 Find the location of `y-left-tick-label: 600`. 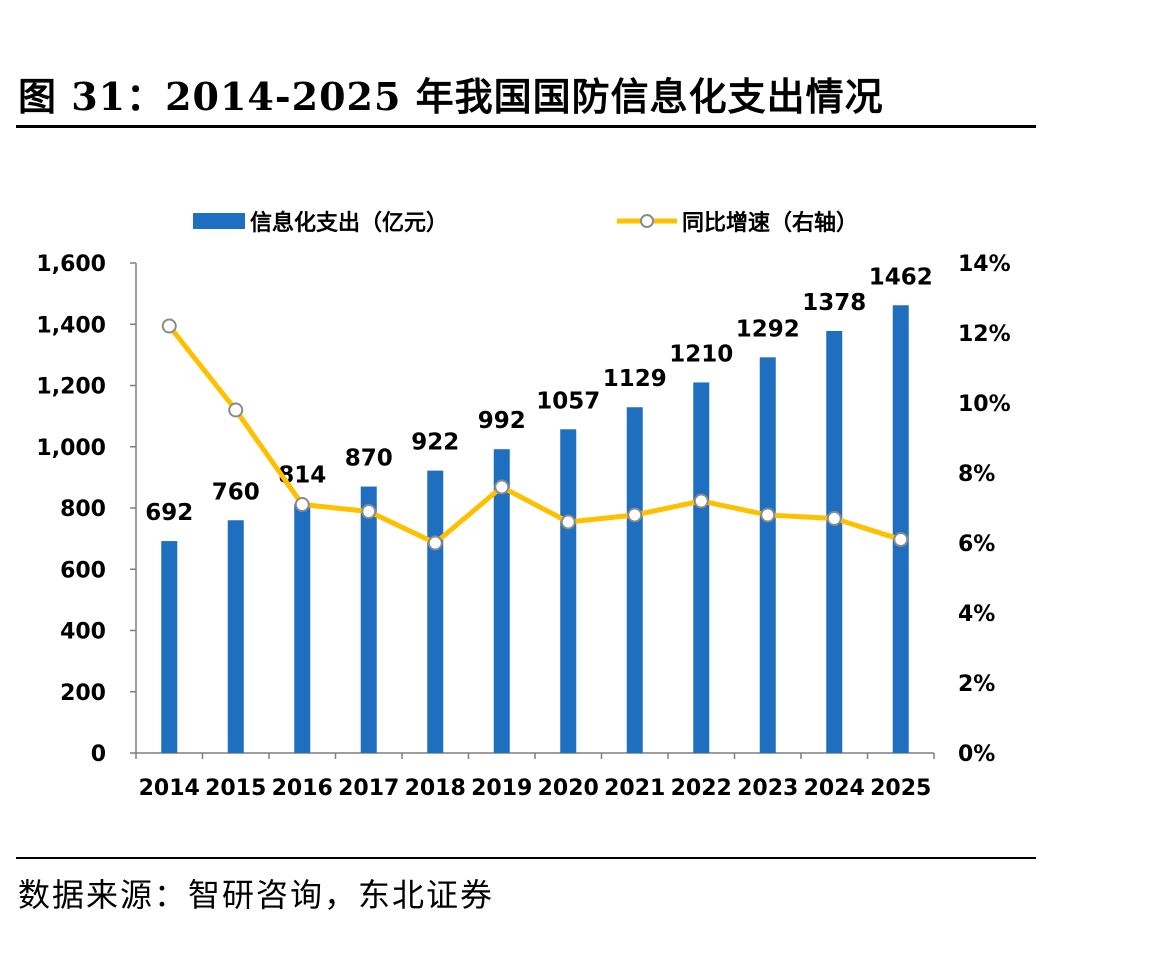

y-left-tick-label: 600 is located at coordinates (83, 570).